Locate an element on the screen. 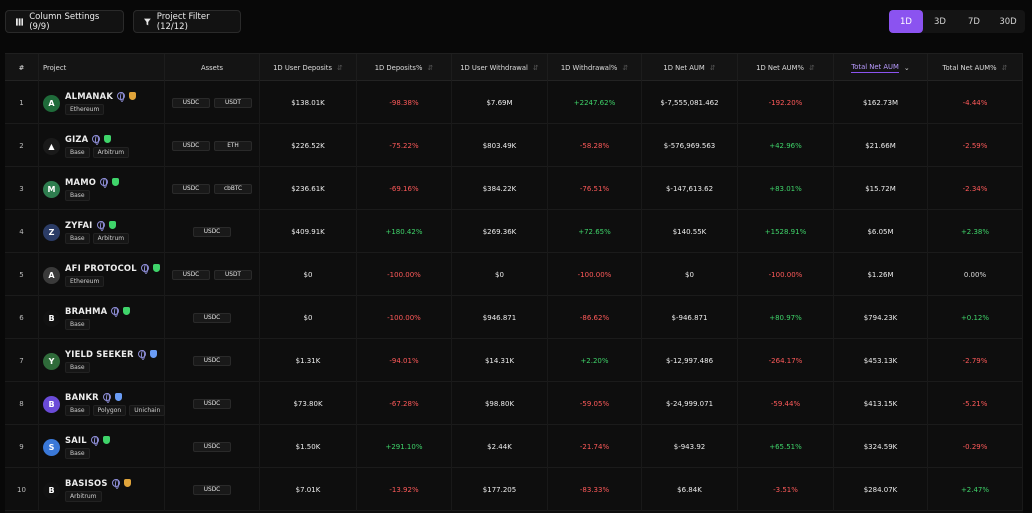  project-cell: A AFI PROTOCOL Ethereum is located at coordinates (102, 274).